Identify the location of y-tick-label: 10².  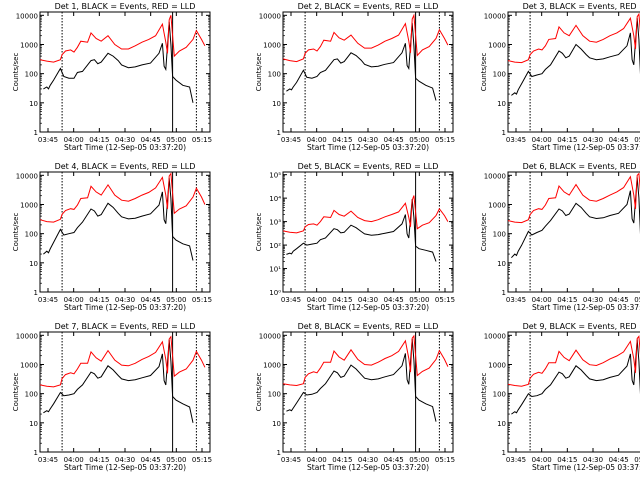
(275, 246).